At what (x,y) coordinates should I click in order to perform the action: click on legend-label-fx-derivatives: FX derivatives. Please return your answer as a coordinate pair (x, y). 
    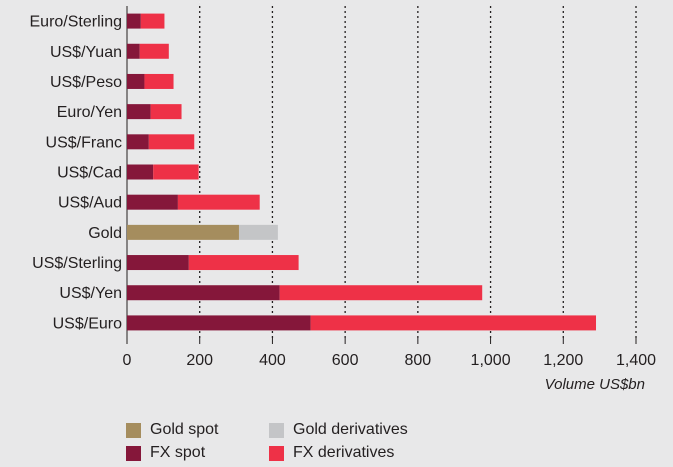
    Looking at the image, I should click on (343, 453).